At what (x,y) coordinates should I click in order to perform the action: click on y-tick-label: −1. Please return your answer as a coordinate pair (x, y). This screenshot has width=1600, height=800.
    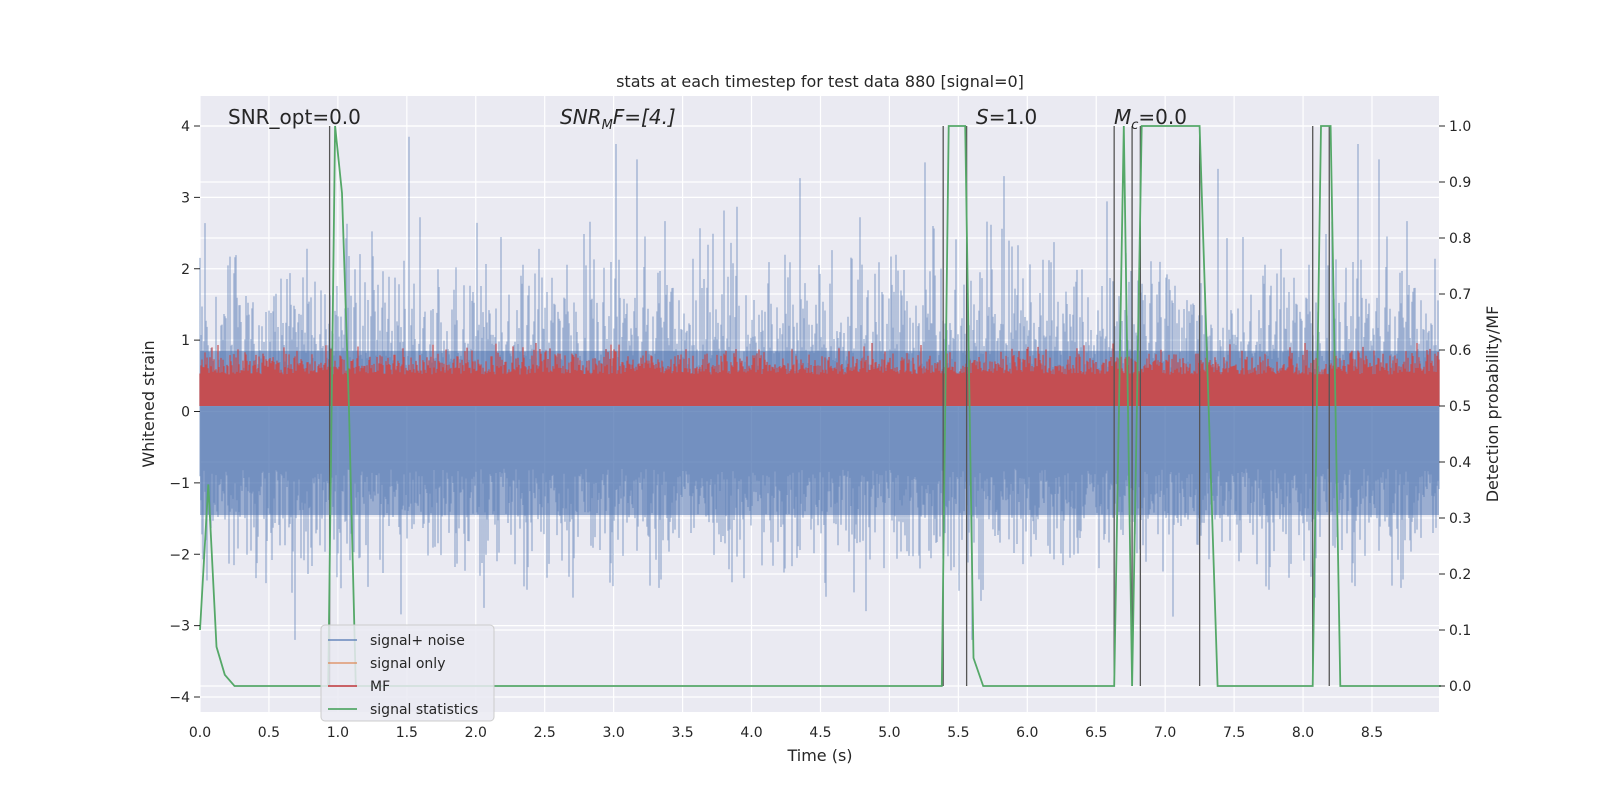
    Looking at the image, I should click on (179, 484).